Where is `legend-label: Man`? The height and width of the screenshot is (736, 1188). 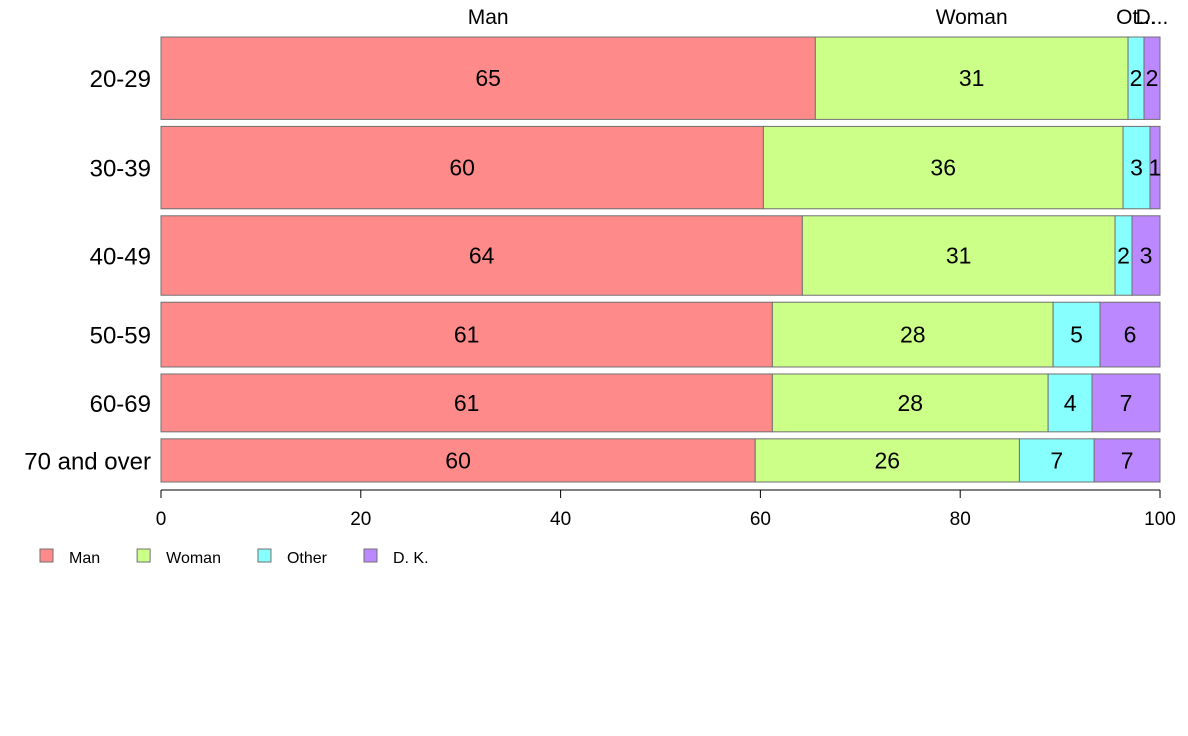
legend-label: Man is located at coordinates (84, 558).